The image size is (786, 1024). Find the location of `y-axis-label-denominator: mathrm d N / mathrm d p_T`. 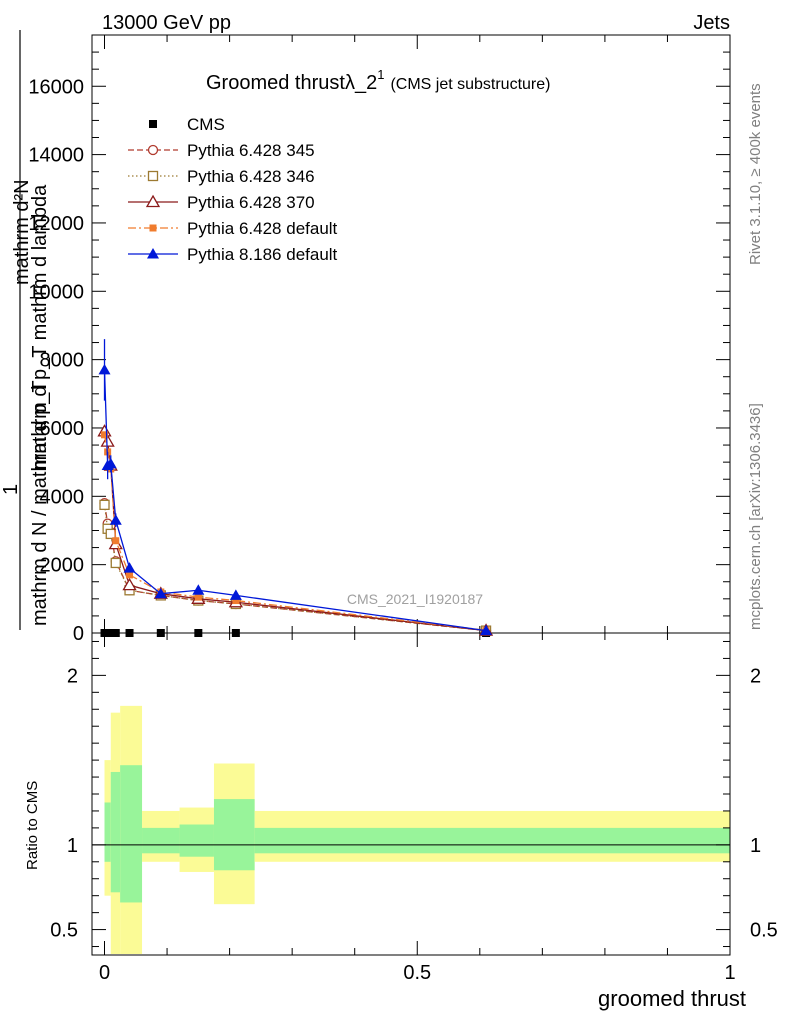

y-axis-label-denominator: mathrm d N / mathrm d p_T is located at coordinates (40, 503).